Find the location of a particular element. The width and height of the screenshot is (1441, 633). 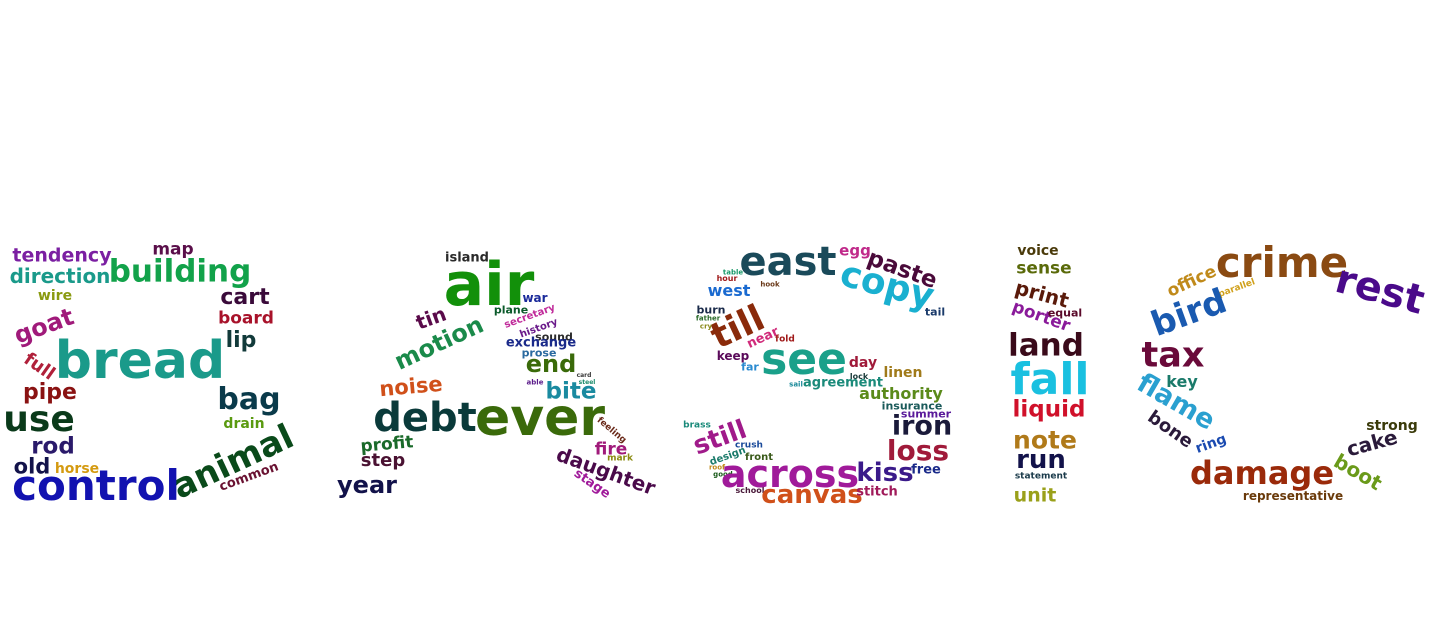

cloud-word-horse: horse is located at coordinates (77, 469).